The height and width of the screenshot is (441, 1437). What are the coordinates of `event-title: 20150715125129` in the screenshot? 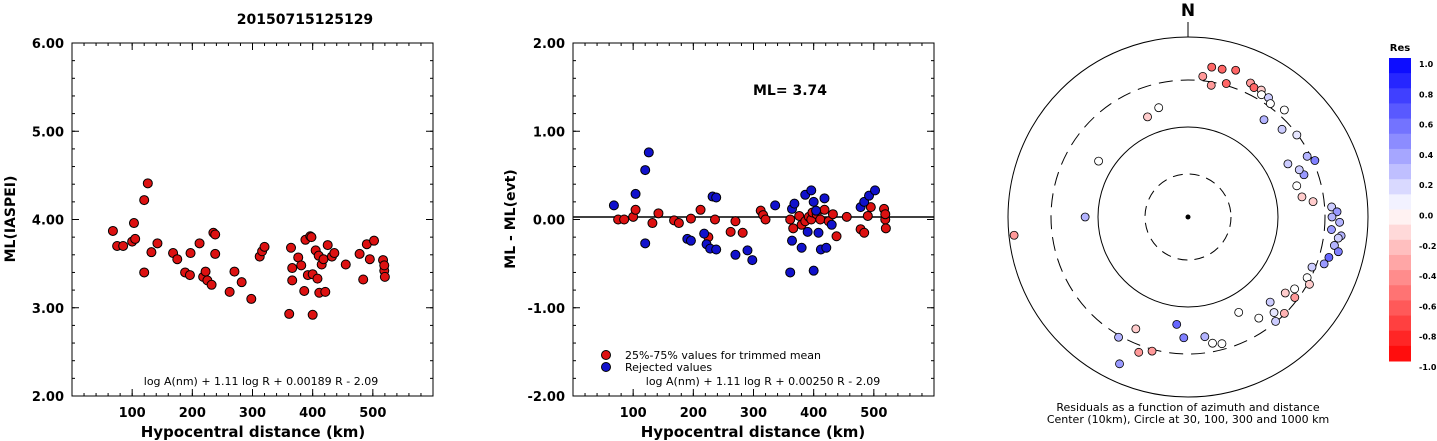 It's located at (305, 20).